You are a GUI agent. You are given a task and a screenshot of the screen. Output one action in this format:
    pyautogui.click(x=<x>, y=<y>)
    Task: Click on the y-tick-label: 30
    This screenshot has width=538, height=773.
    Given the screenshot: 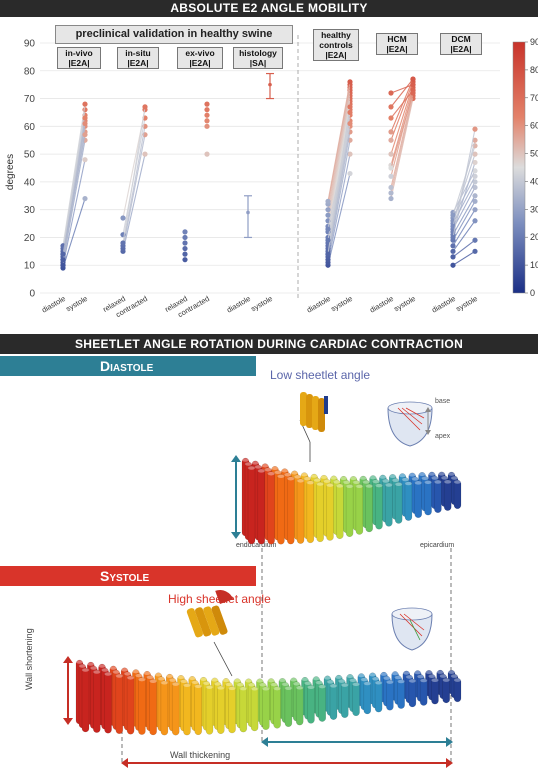 What is the action you would take?
    pyautogui.click(x=30, y=210)
    